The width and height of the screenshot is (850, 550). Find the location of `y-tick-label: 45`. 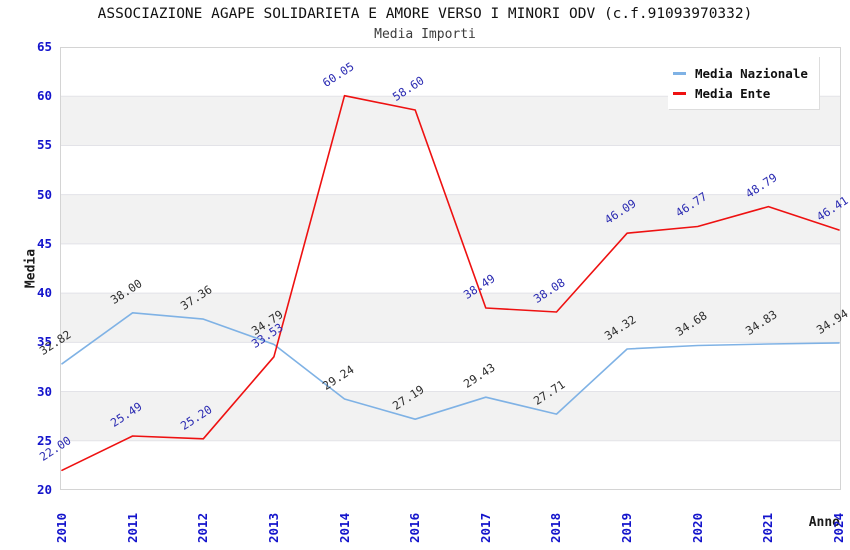

y-tick-label: 45 is located at coordinates (44, 243).